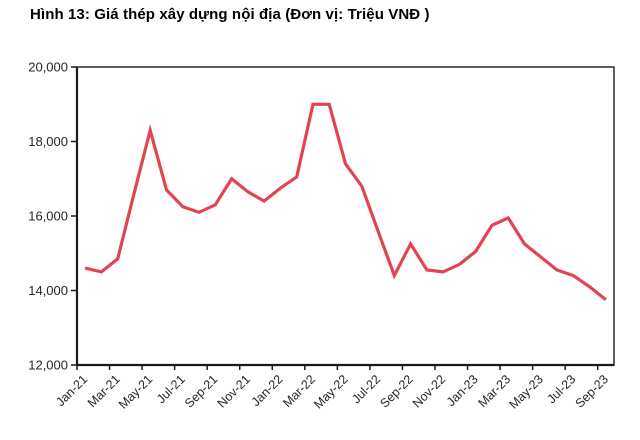 This screenshot has width=640, height=440. I want to click on x-axis-tick-label: Nov-21, so click(234, 391).